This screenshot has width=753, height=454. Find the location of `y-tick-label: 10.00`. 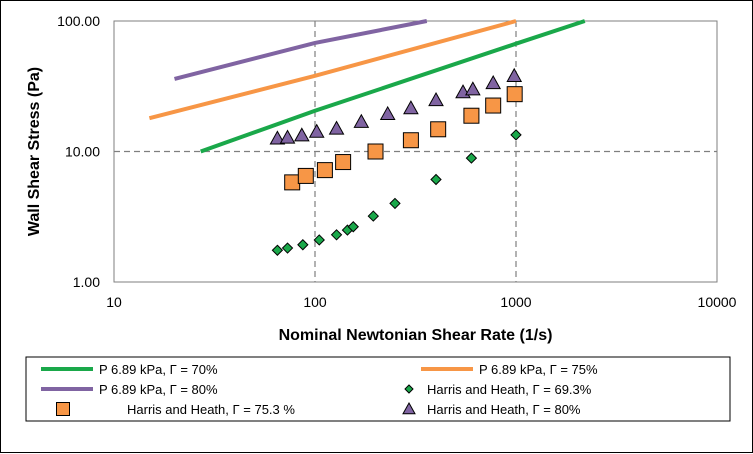

y-tick-label: 10.00 is located at coordinates (82, 152).